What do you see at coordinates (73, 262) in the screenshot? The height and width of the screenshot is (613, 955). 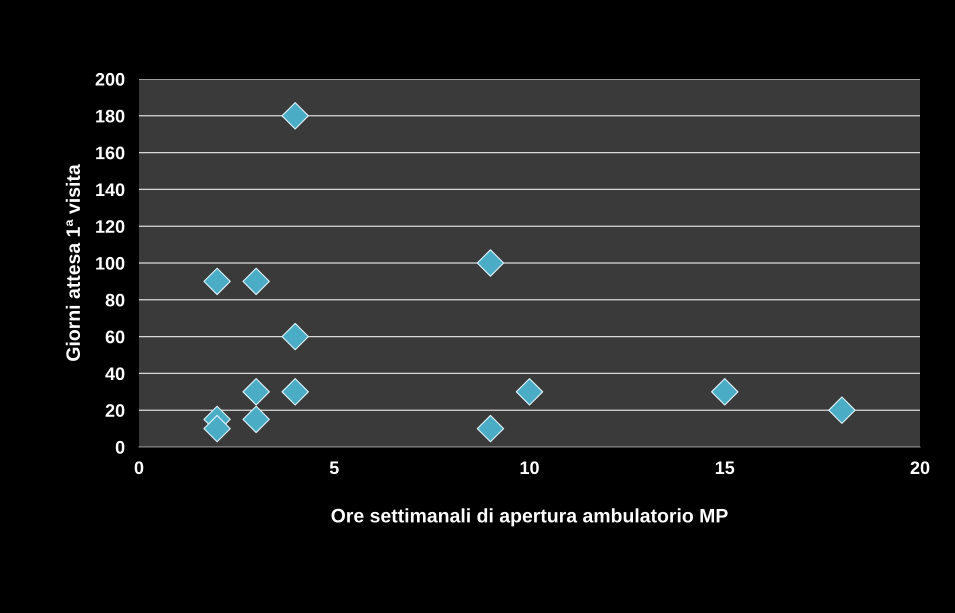 I see `y-axis-title: Giorni attesa 1ª visita` at bounding box center [73, 262].